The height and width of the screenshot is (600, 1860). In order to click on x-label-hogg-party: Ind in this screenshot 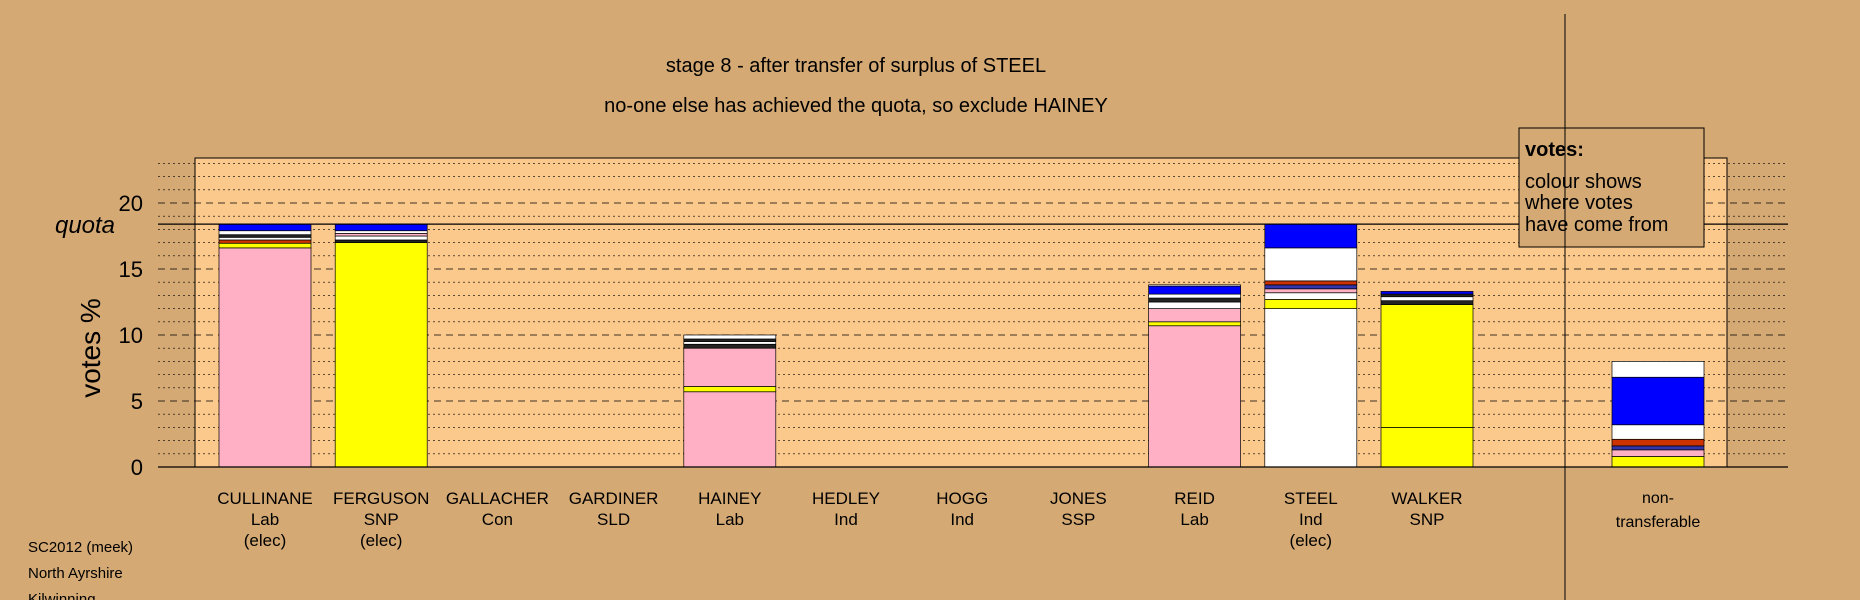, I will do `click(962, 519)`.